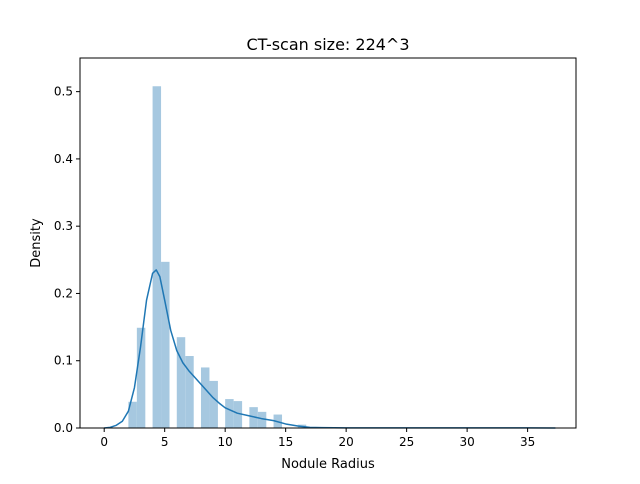  What do you see at coordinates (165, 442) in the screenshot?
I see `x-tick-label: 5` at bounding box center [165, 442].